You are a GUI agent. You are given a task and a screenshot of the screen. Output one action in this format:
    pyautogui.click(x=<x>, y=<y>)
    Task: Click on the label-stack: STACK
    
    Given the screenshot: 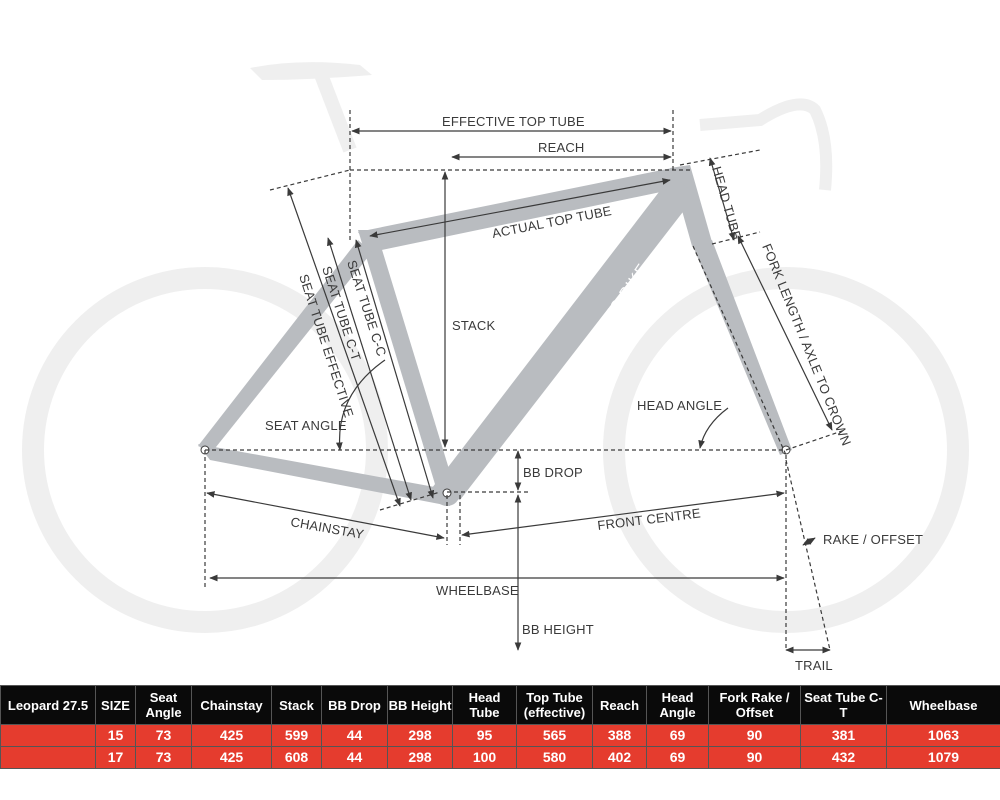 What is the action you would take?
    pyautogui.click(x=474, y=325)
    